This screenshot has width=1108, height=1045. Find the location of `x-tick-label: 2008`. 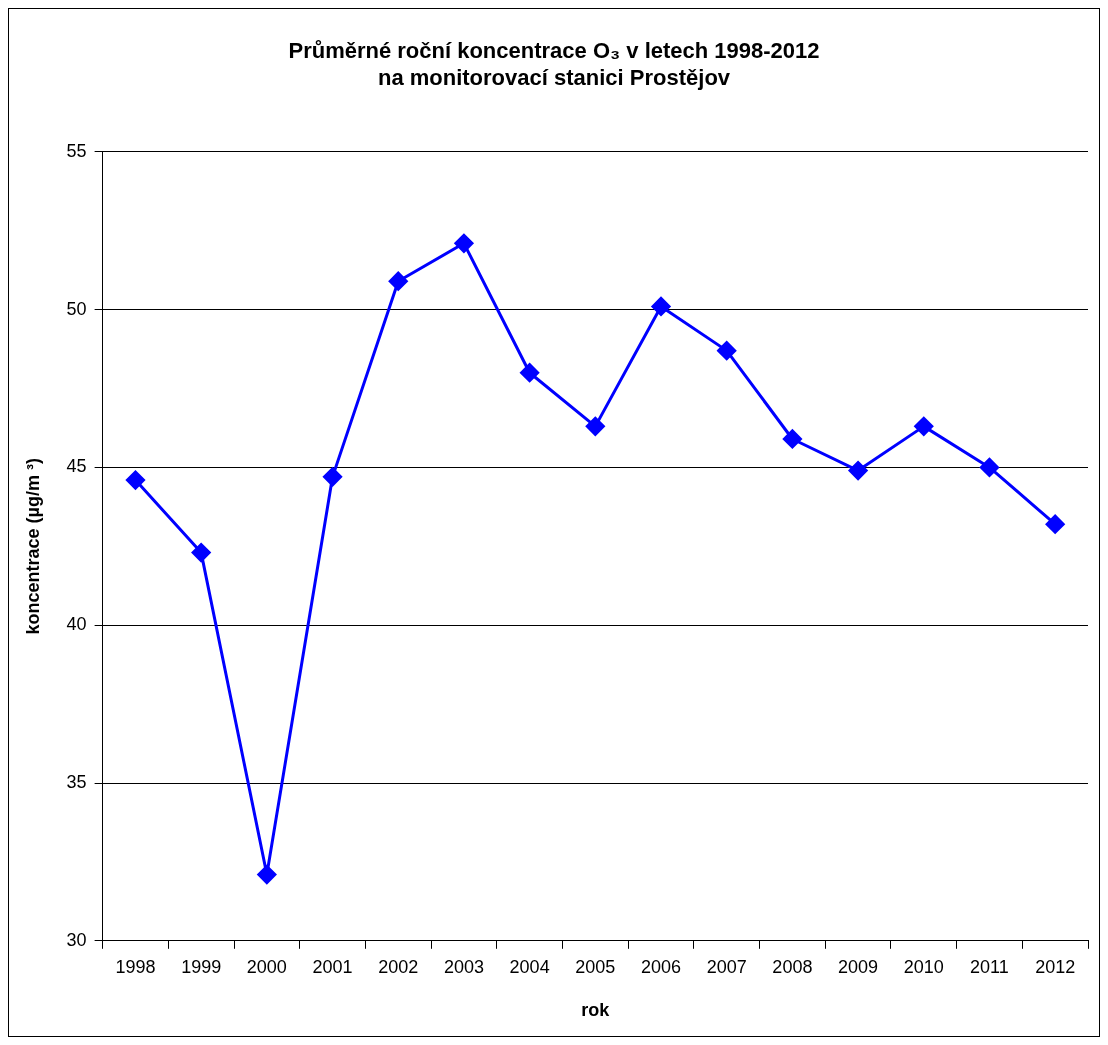

x-tick-label: 2008 is located at coordinates (792, 966).